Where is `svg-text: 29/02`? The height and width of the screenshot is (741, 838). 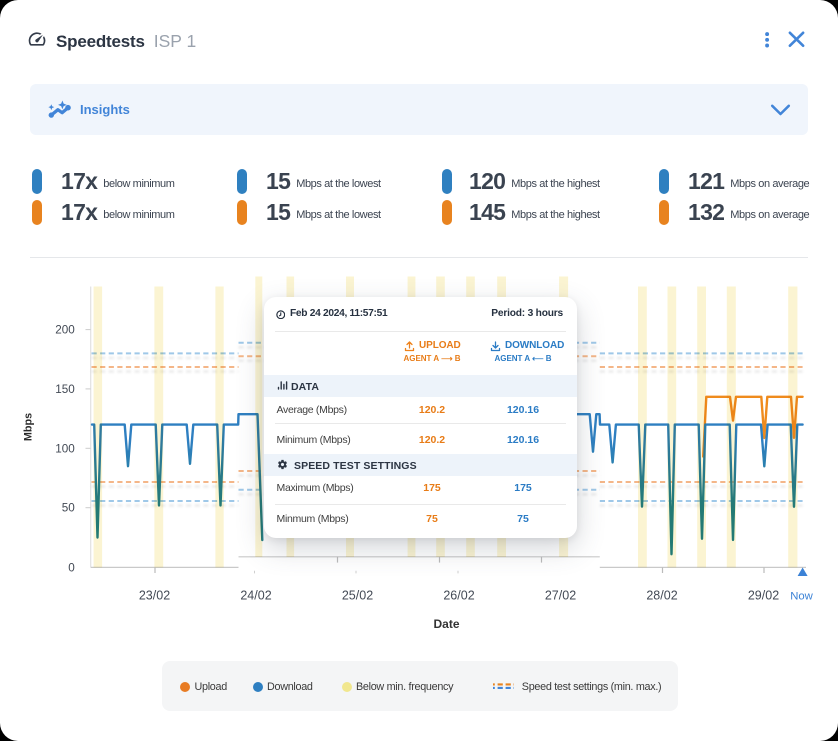
svg-text: 29/02 is located at coordinates (763, 596).